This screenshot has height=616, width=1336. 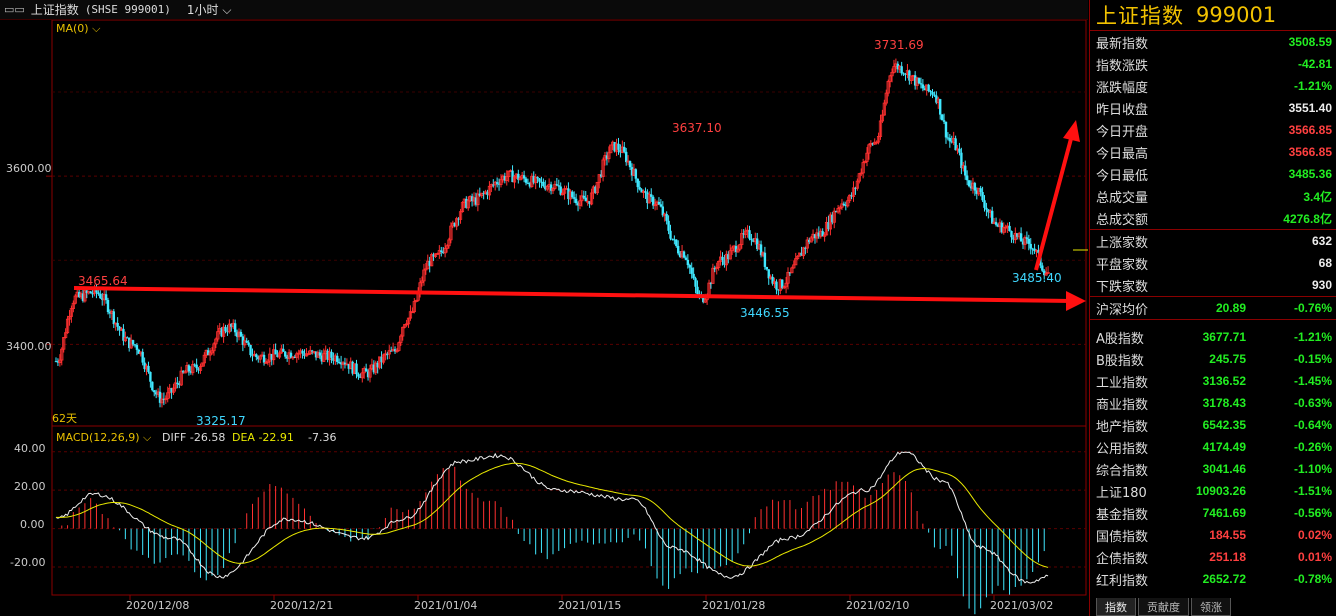 I want to click on side-tabs: 指数 贡献度 领涨, so click(x=1163, y=607).